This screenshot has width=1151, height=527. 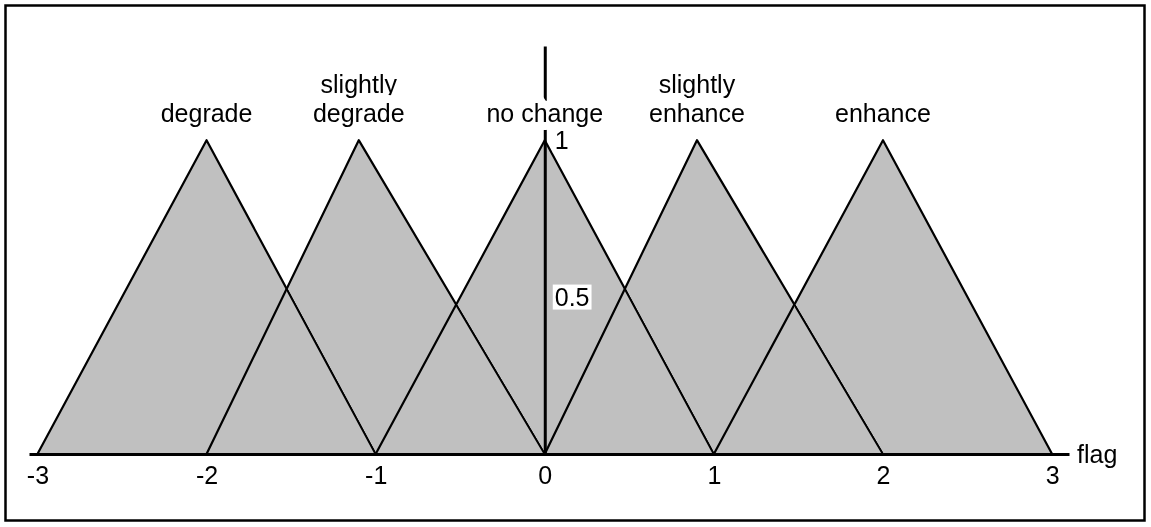 What do you see at coordinates (883, 475) in the screenshot?
I see `x-tick-label: 2` at bounding box center [883, 475].